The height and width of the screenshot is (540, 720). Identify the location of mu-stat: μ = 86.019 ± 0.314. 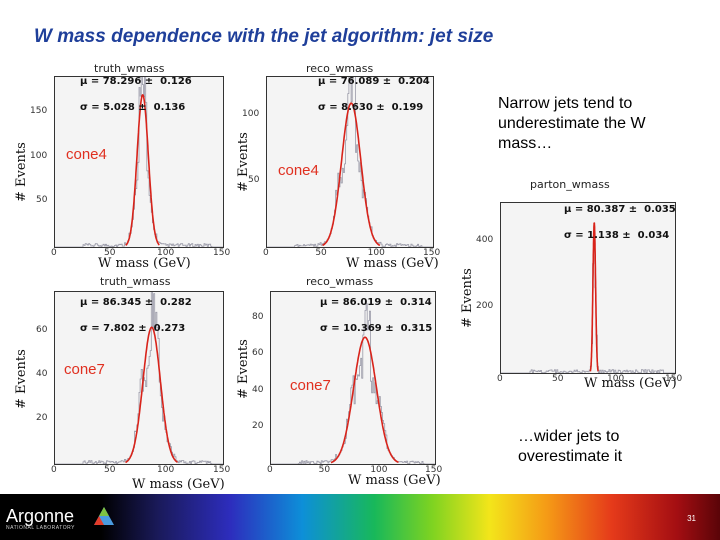
(376, 302).